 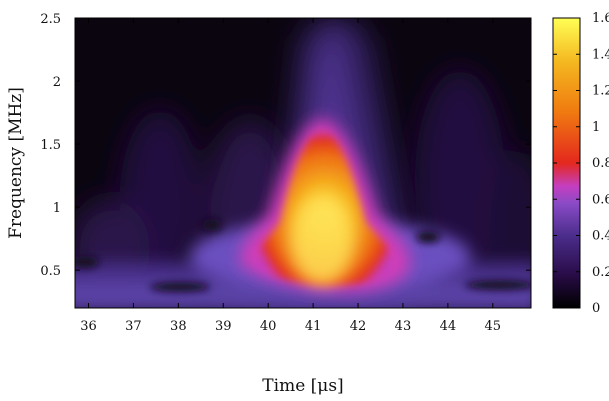 I want to click on y-tick-label: 1, so click(x=57, y=208).